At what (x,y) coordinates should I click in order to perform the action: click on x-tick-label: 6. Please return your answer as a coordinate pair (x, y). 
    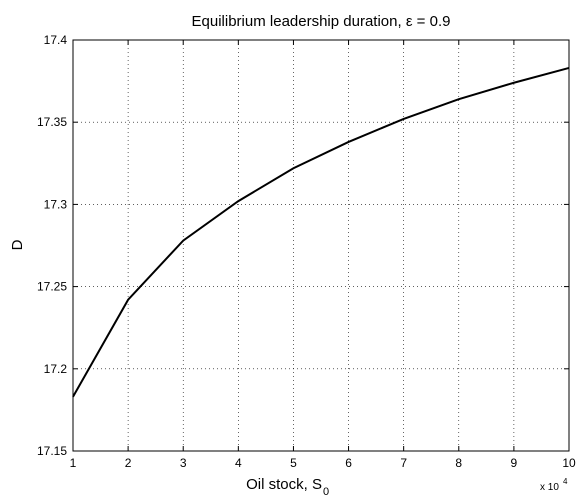
    Looking at the image, I should click on (348, 463).